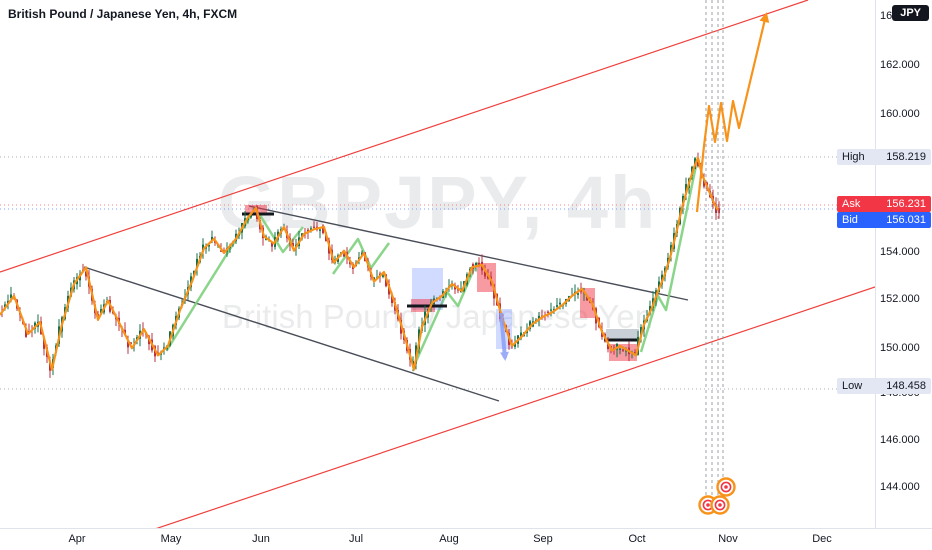 The height and width of the screenshot is (550, 932). I want to click on time-axis-label: Oct, so click(637, 539).